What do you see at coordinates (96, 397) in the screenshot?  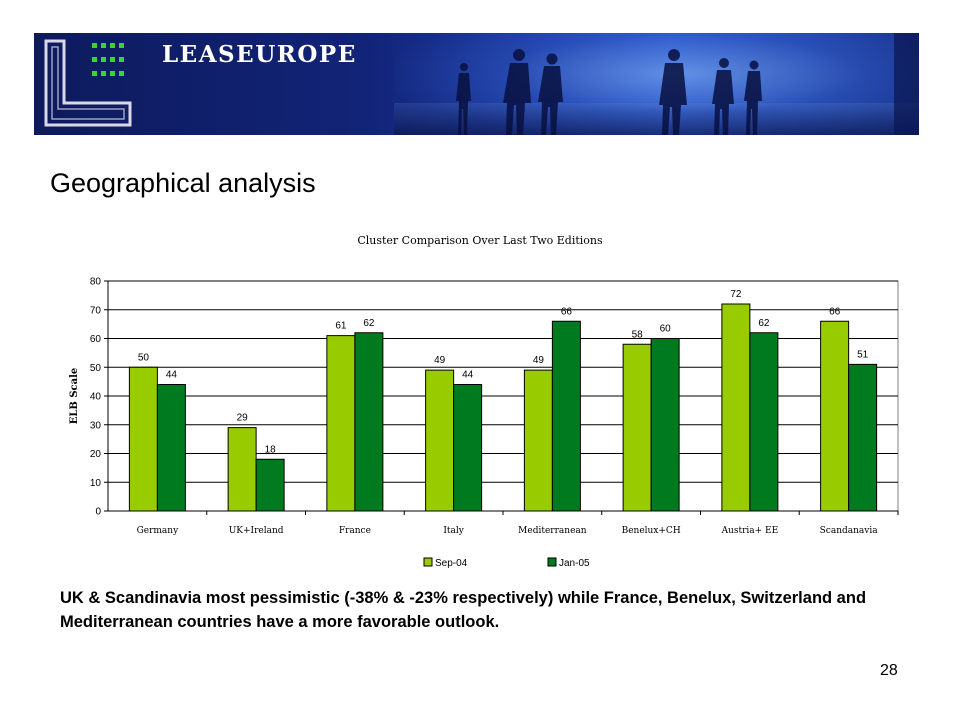 I see `y-tick-label: 40` at bounding box center [96, 397].